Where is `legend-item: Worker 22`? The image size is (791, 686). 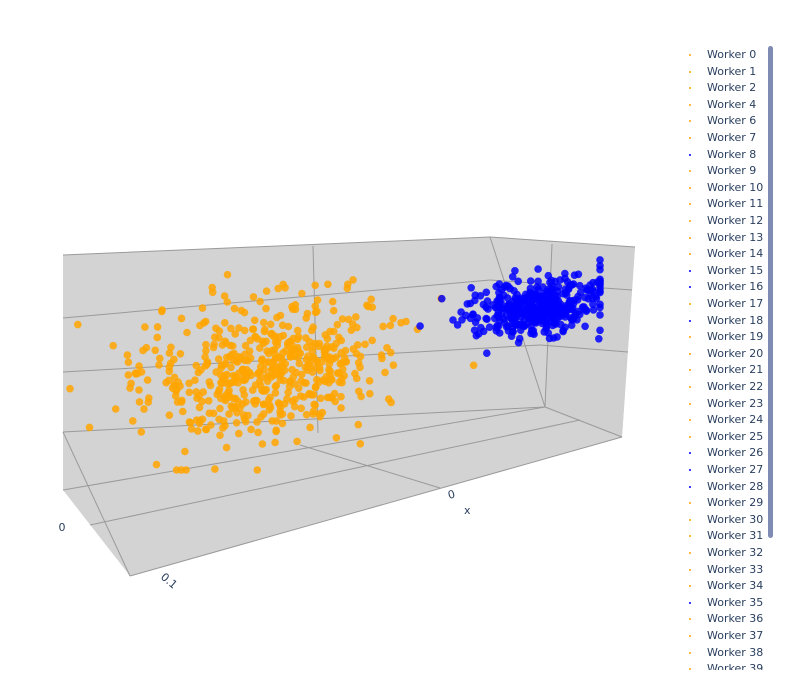
legend-item: Worker 22 is located at coordinates (728, 387).